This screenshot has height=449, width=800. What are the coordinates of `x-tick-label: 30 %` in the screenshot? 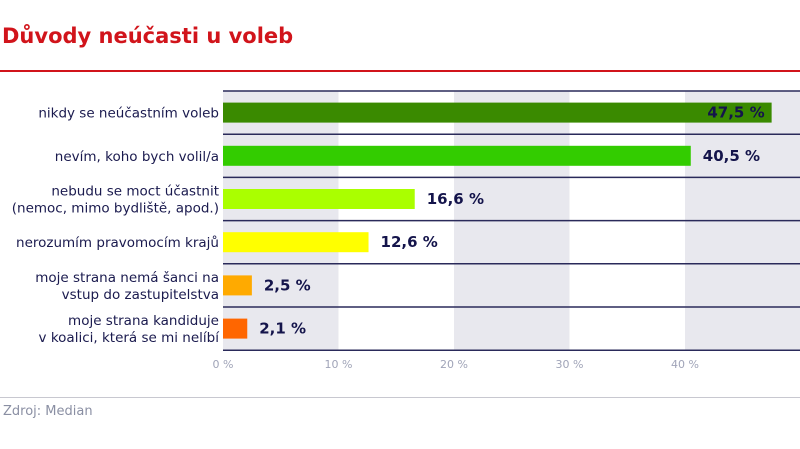 It's located at (570, 364).